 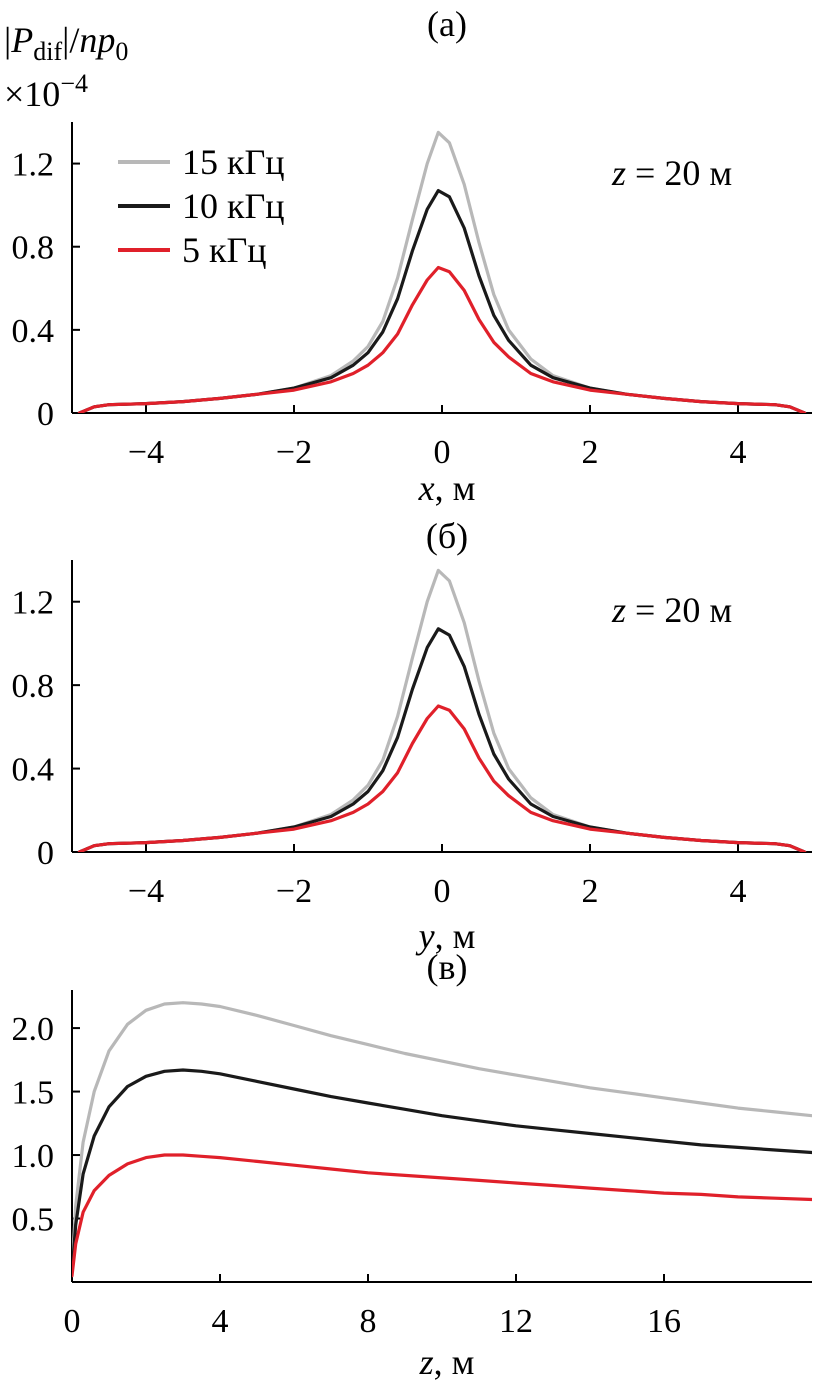 What do you see at coordinates (425, 936) in the screenshot?
I see `x-axis-label-var: y` at bounding box center [425, 936].